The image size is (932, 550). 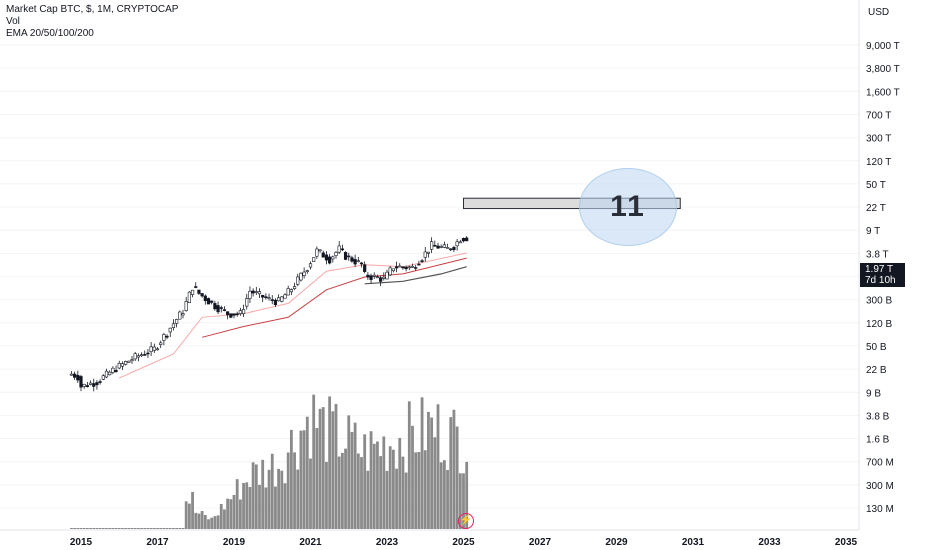 What do you see at coordinates (879, 324) in the screenshot?
I see `price-tick-label: 120 B` at bounding box center [879, 324].